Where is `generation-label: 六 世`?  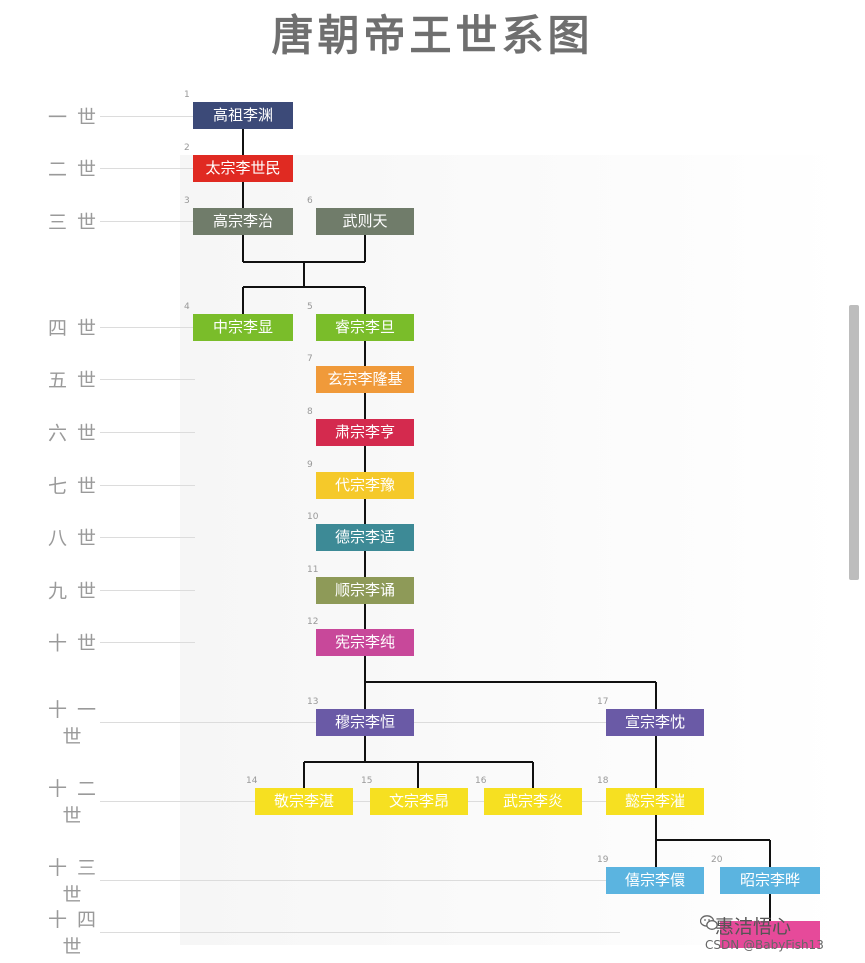
generation-label: 六 世 is located at coordinates (73, 433).